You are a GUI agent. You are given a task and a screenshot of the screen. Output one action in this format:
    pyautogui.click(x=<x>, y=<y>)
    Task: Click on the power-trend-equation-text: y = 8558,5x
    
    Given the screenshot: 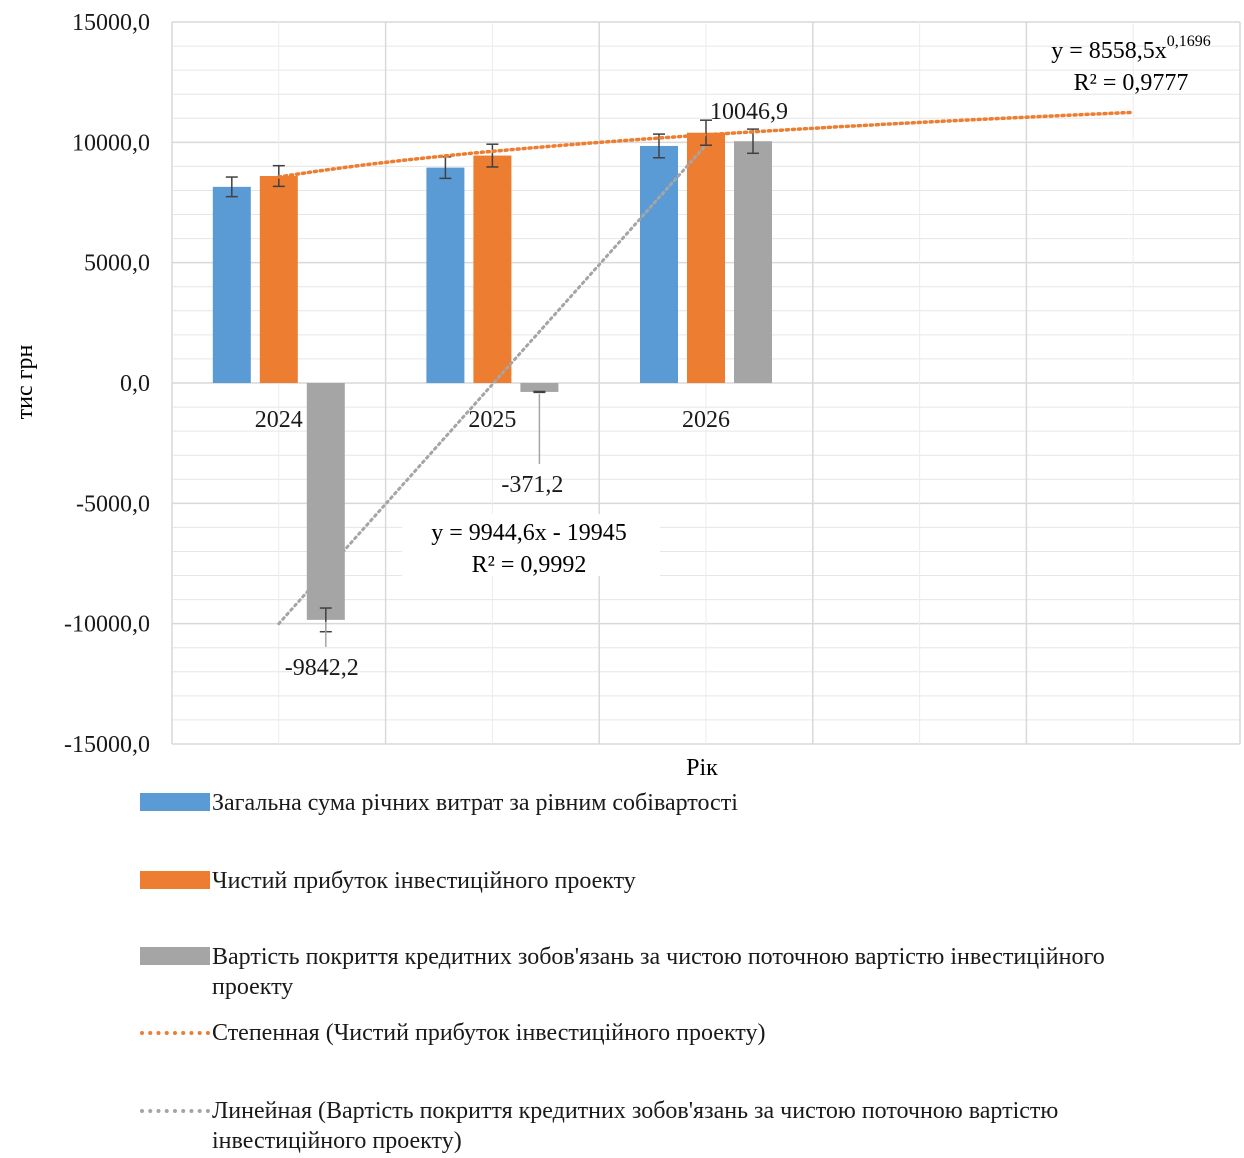 What is the action you would take?
    pyautogui.click(x=1109, y=51)
    